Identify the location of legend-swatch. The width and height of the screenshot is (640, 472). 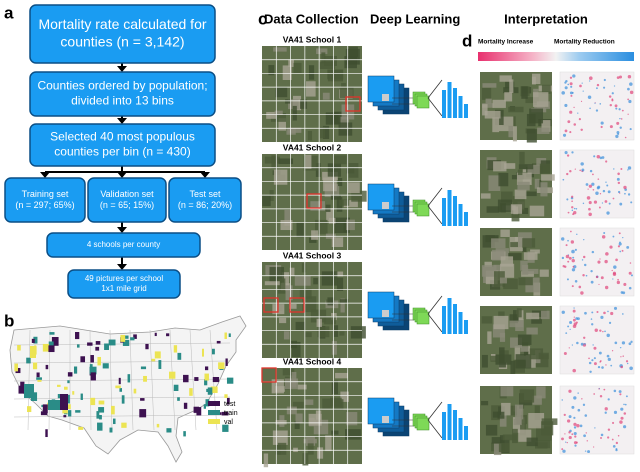
(214, 412).